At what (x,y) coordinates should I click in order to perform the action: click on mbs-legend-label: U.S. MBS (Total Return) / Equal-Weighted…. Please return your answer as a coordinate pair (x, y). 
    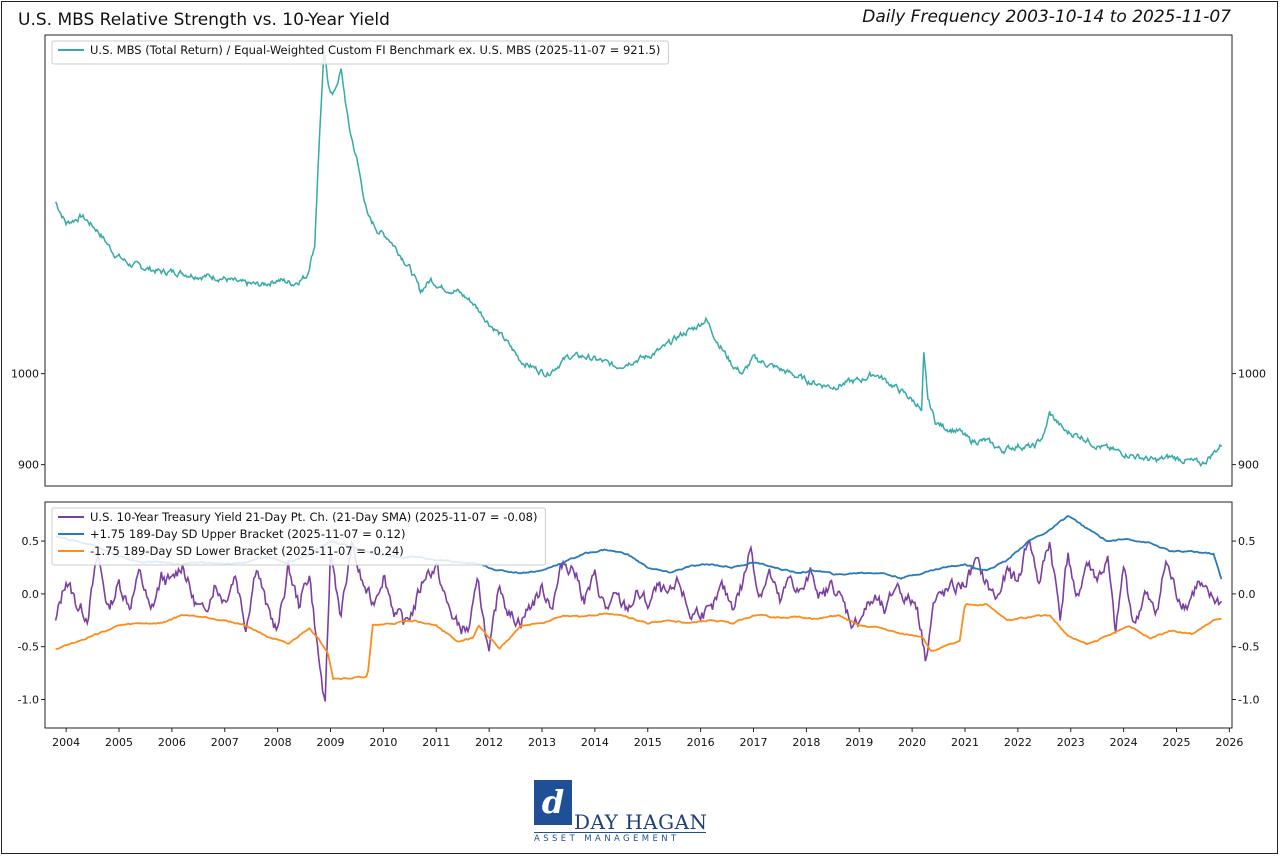
    Looking at the image, I should click on (375, 50).